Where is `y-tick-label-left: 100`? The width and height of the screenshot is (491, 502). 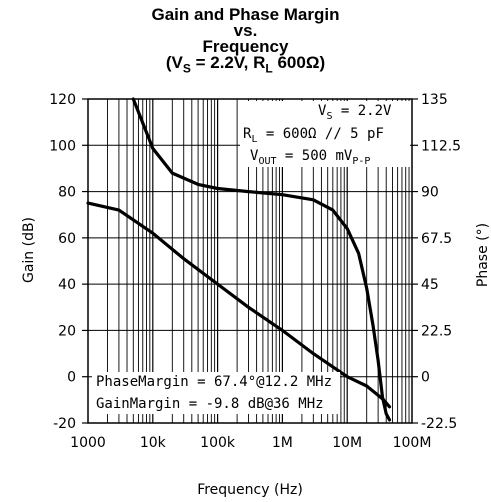 y-tick-label-left: 100 is located at coordinates (62, 146).